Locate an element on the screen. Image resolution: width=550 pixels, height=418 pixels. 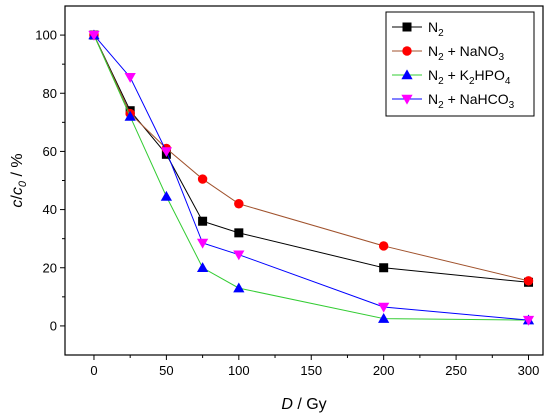
y-tick-label: 0 is located at coordinates (53, 325).